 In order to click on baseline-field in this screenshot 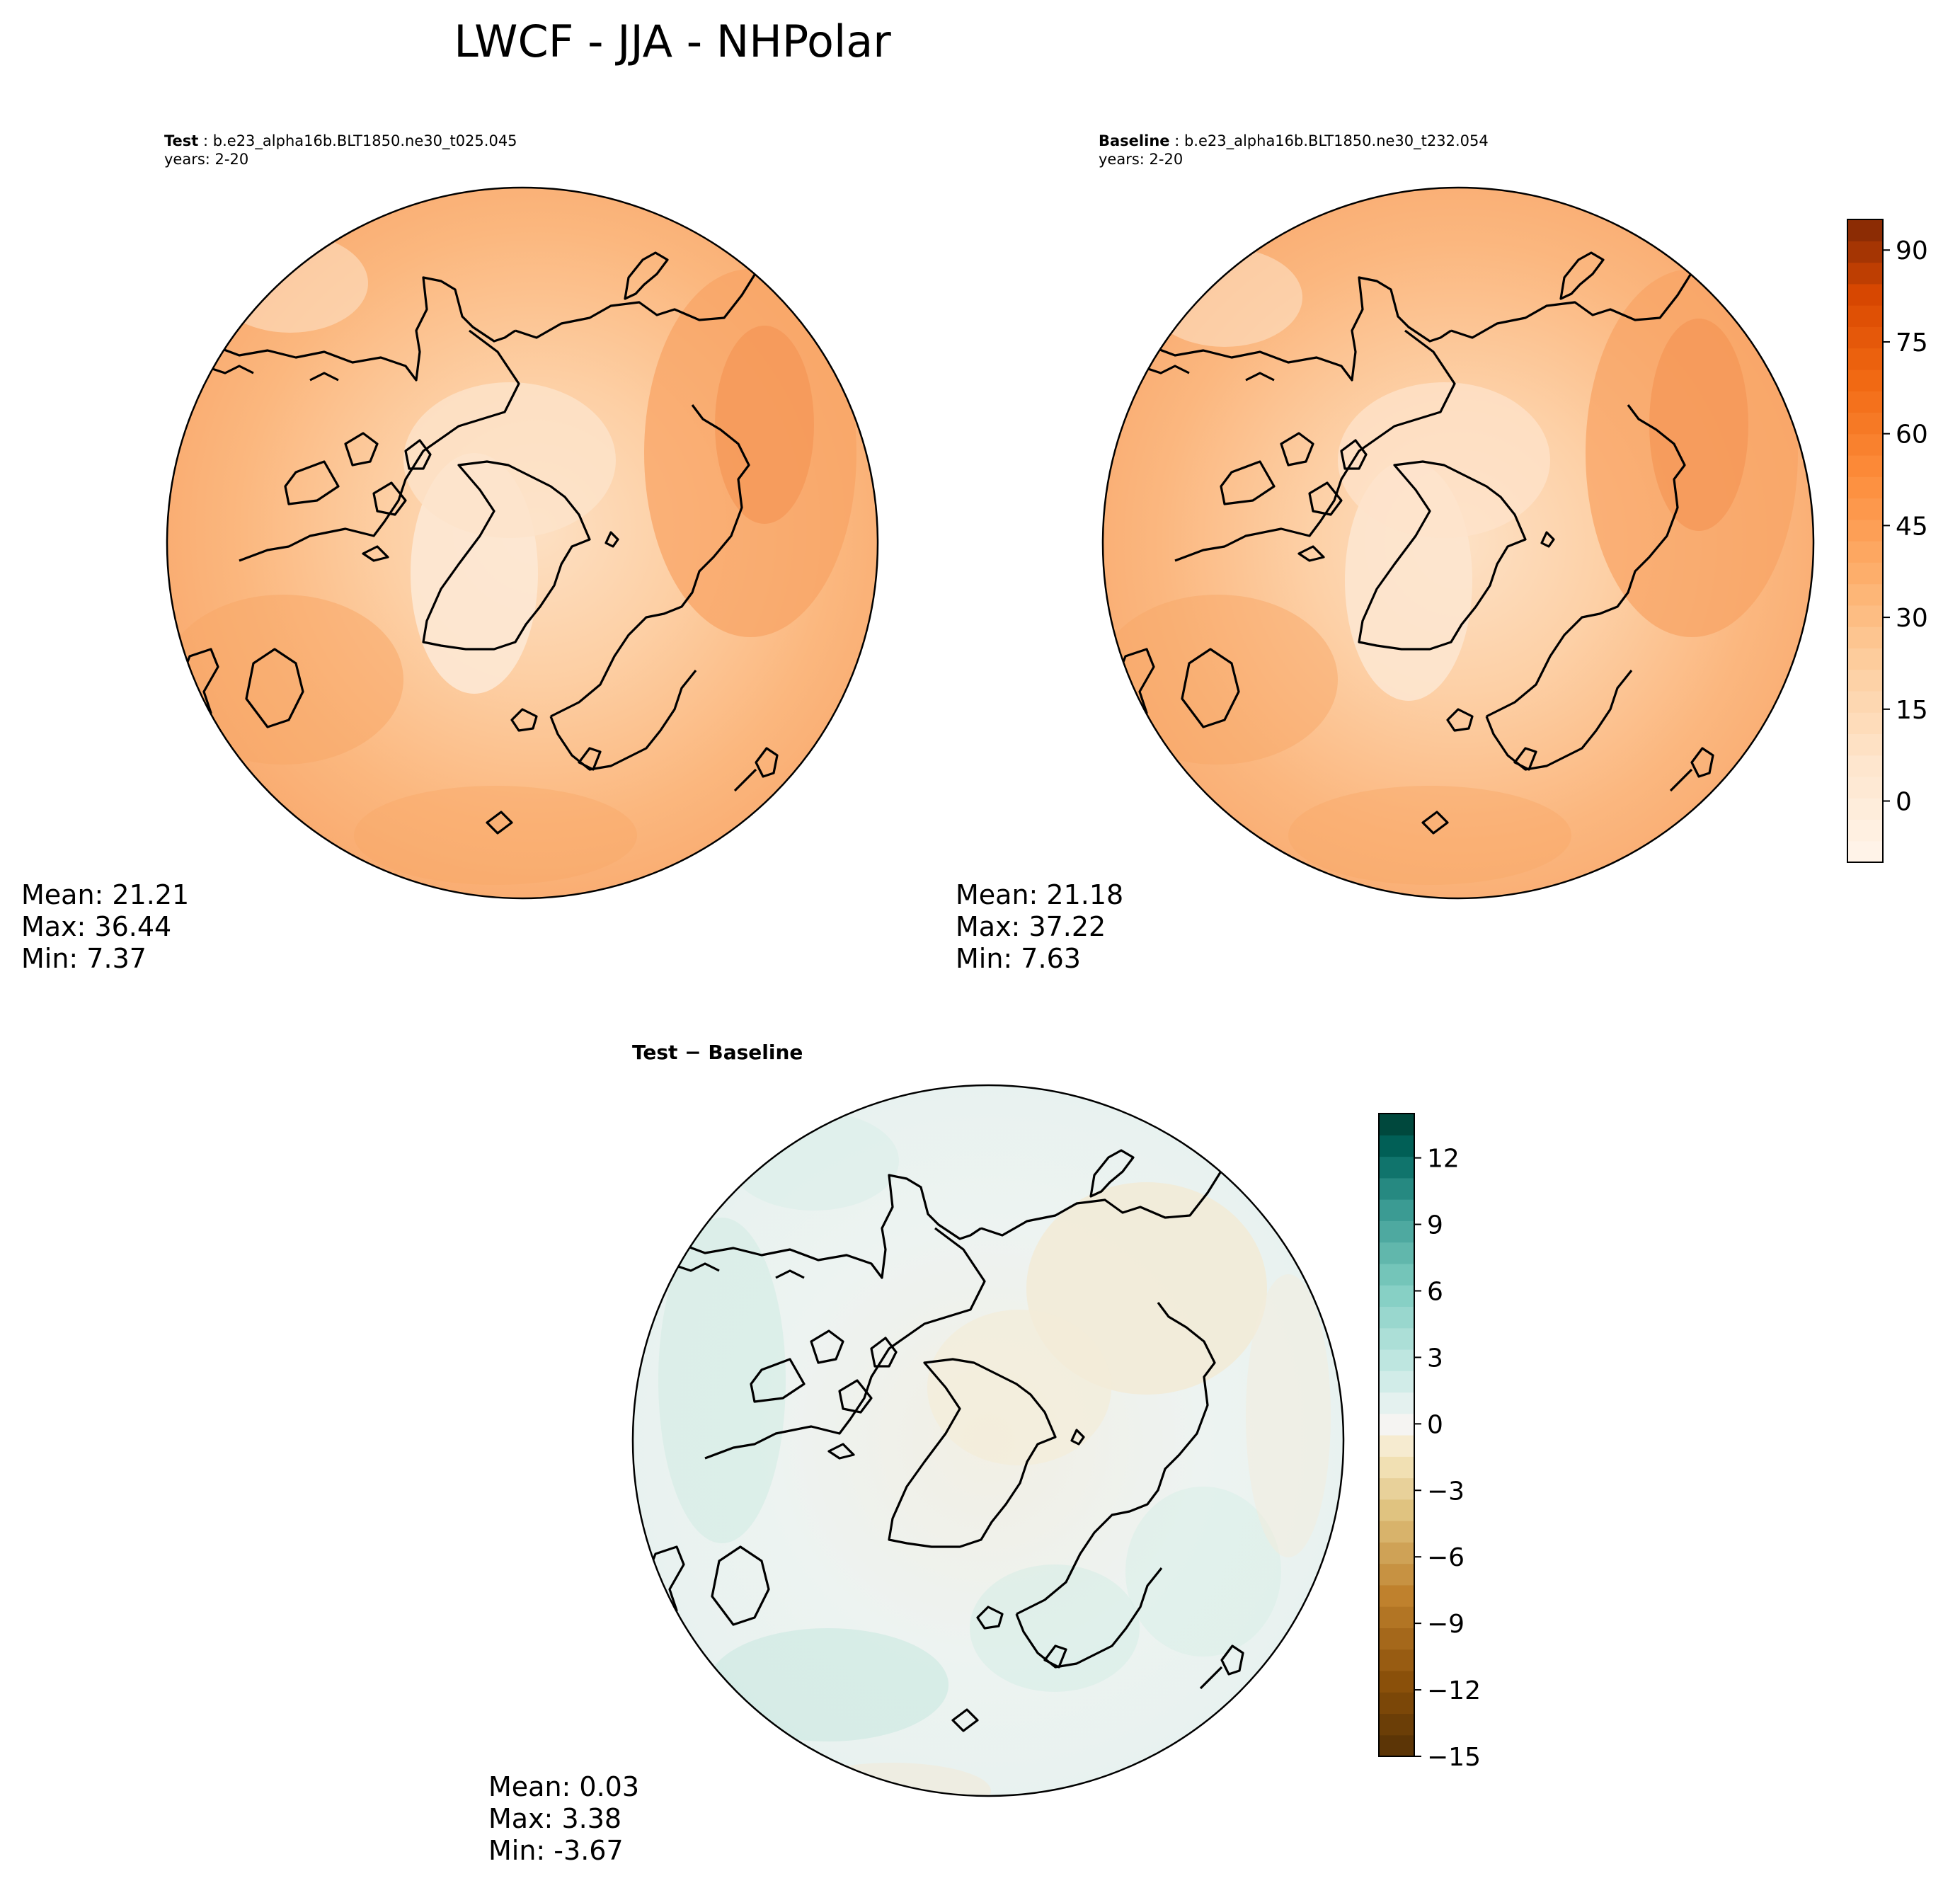, I will do `click(1458, 543)`.